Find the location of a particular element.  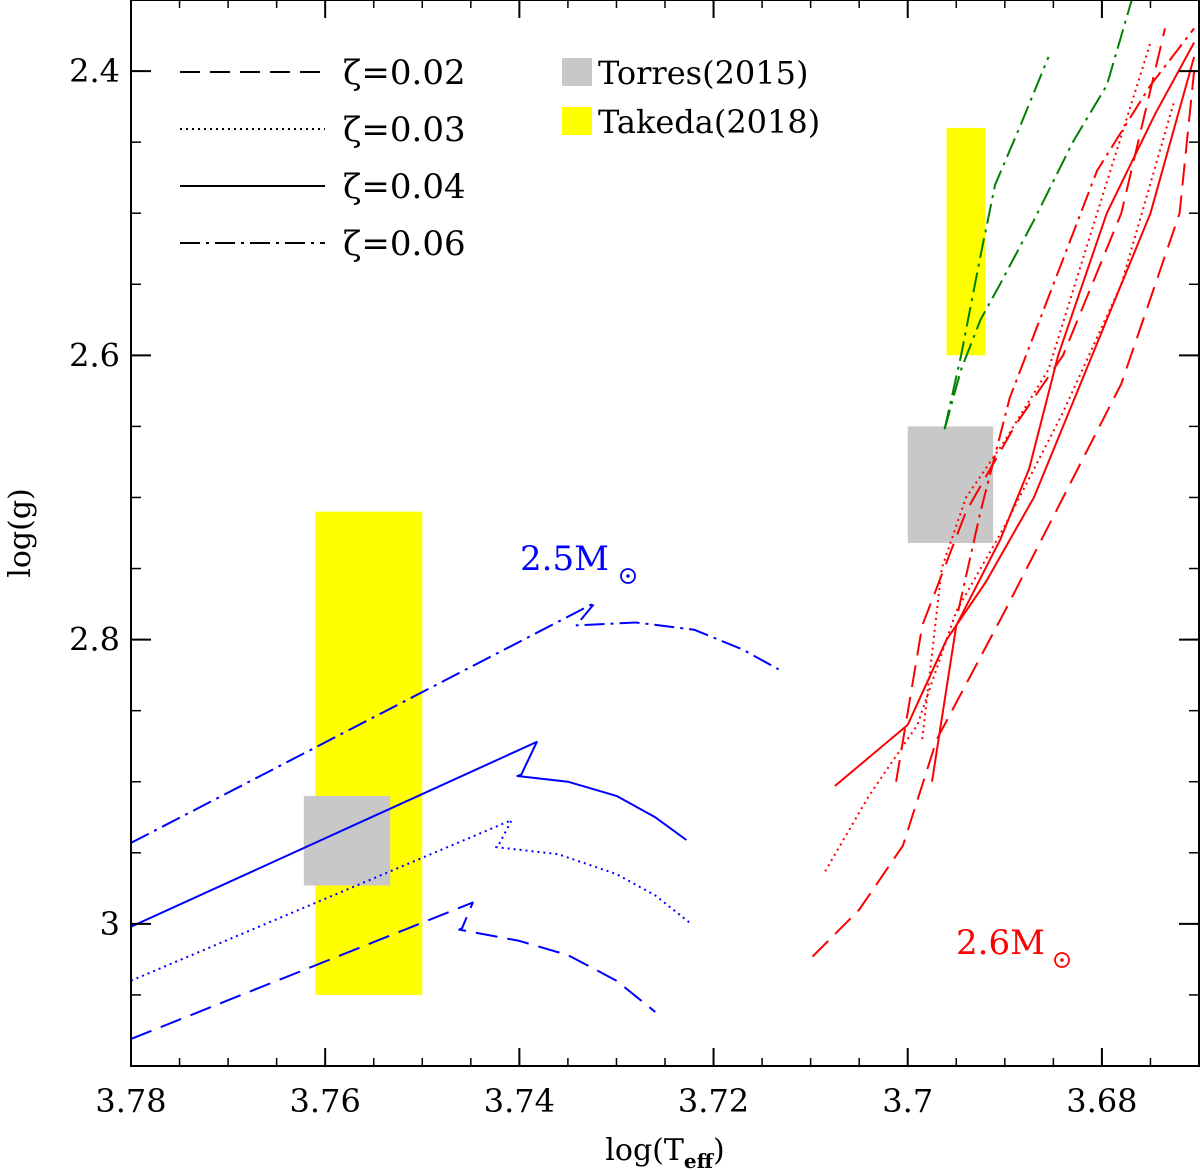

y-axis-label: log(g) is located at coordinates (20, 532).